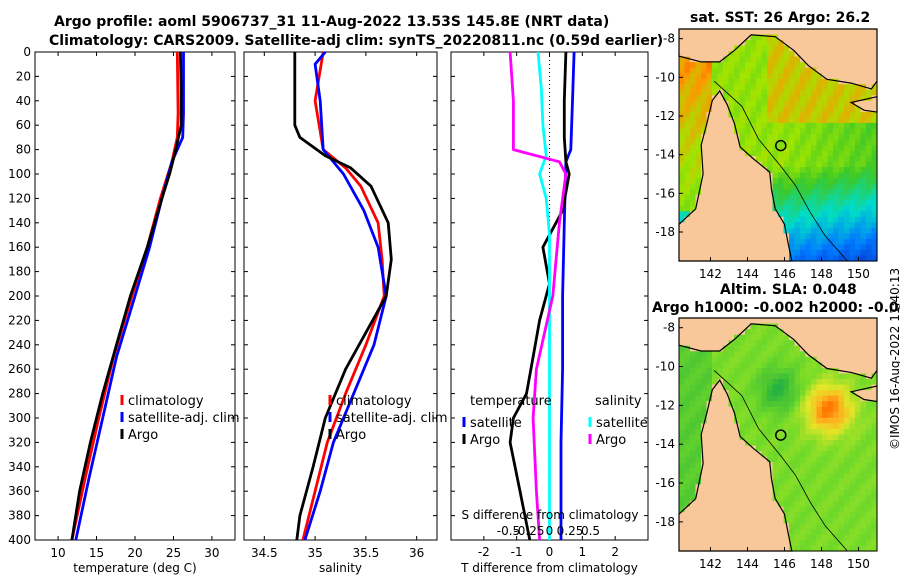 This screenshot has height=580, width=900. Describe the element at coordinates (766, 154) in the screenshot. I see `sst-map-panel: 142 144 146 148 150-8-10-12-14-16-18` at that location.